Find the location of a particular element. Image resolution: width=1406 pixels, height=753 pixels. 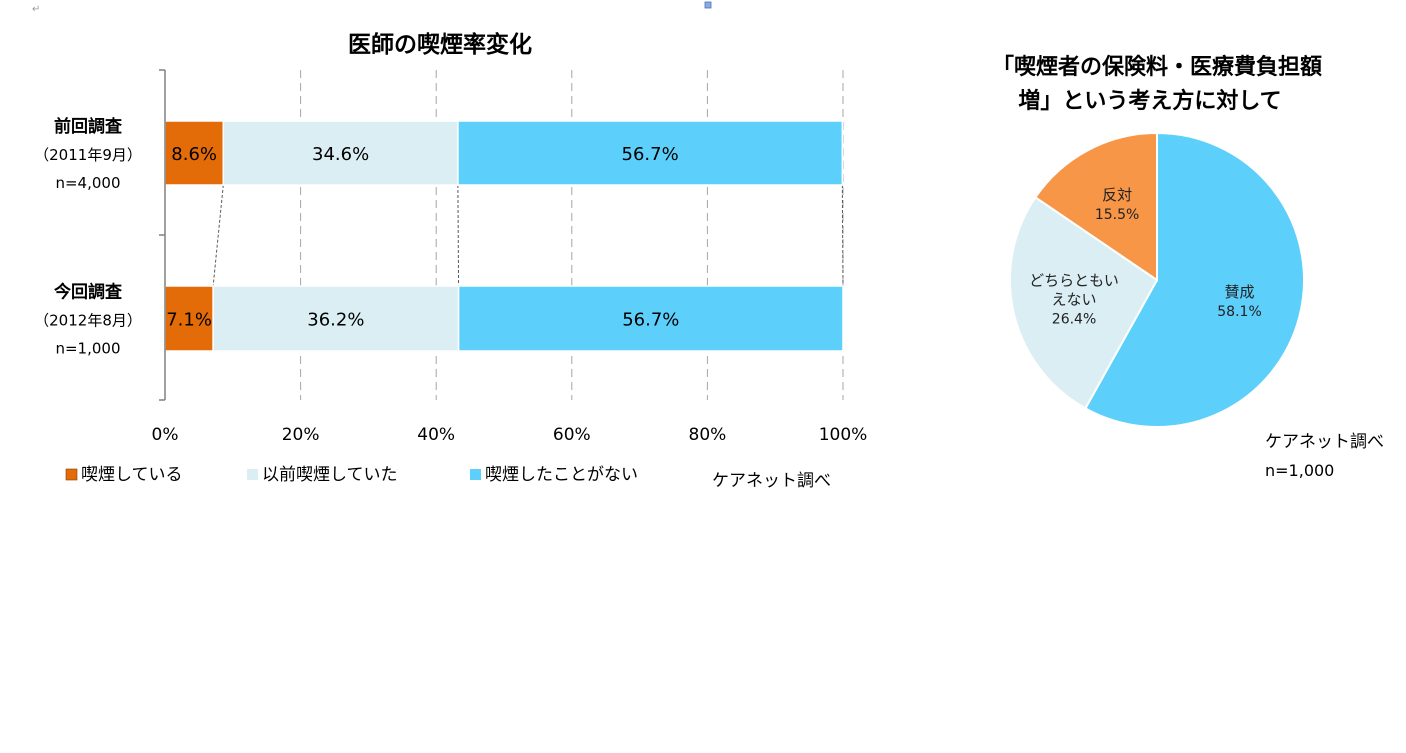

x-tick-label-1: 20% is located at coordinates (301, 435).